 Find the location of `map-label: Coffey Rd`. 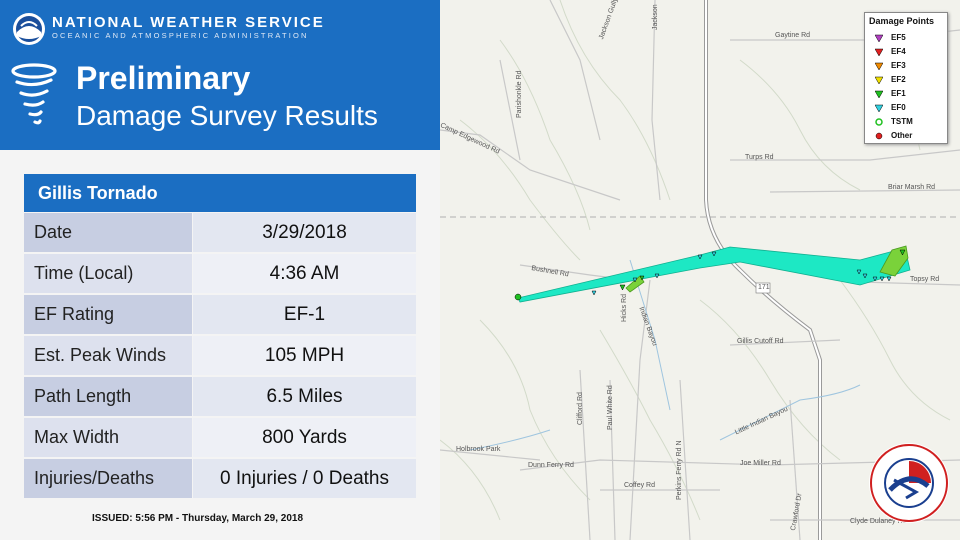

map-label: Coffey Rd is located at coordinates (639, 485).